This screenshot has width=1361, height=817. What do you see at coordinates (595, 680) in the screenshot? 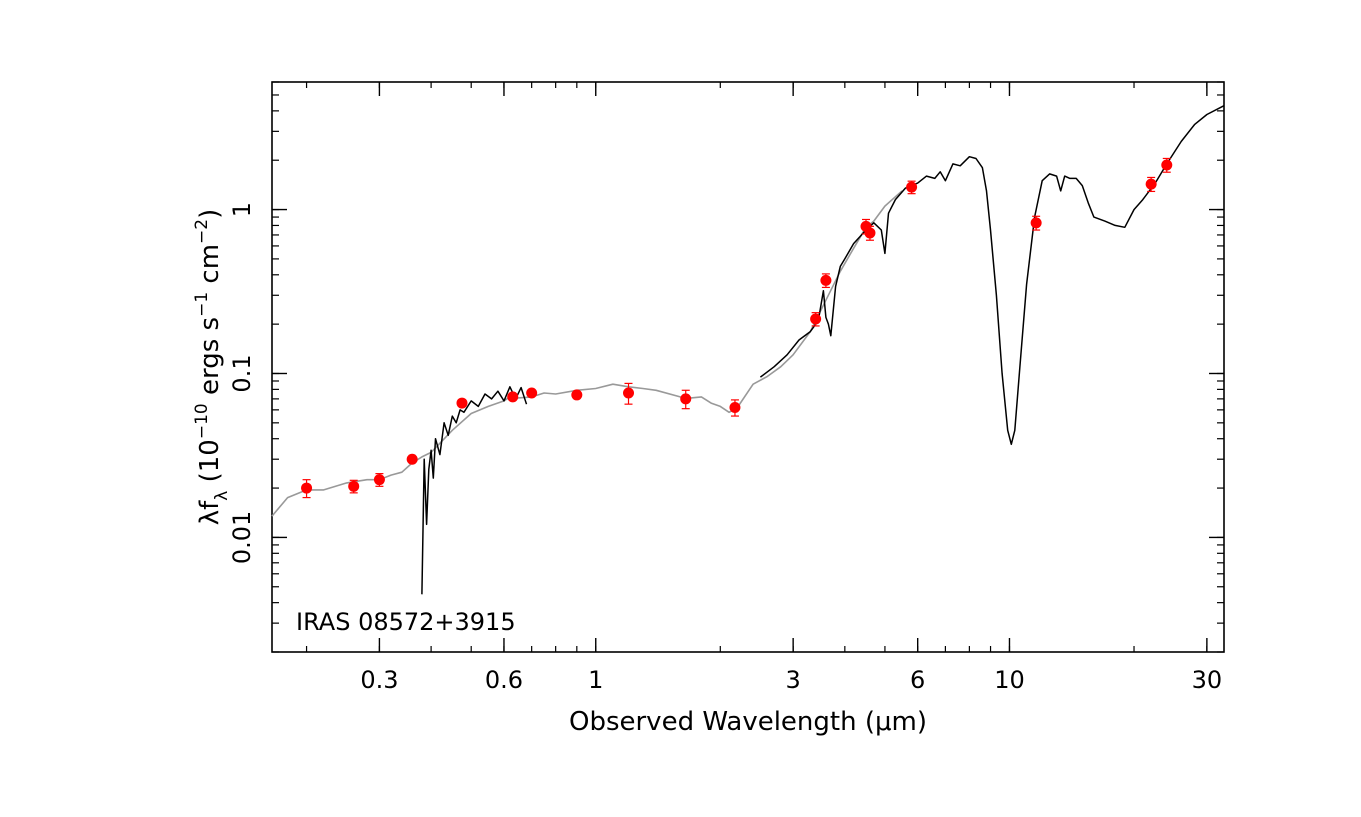
I see `x-tick-label: 1` at bounding box center [595, 680].